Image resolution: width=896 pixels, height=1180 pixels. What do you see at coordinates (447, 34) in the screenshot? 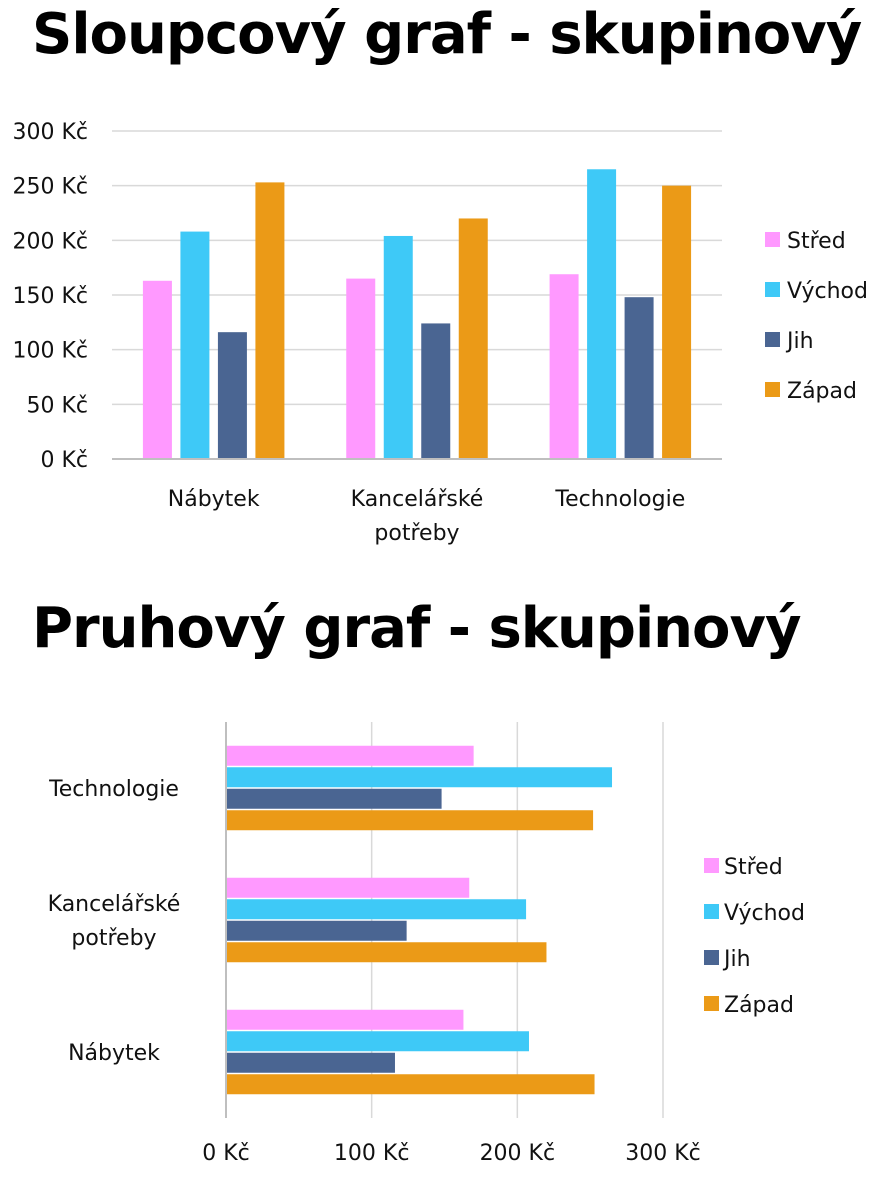
I see `column-chart-title: Sloupcový graf - skupinový` at bounding box center [447, 34].